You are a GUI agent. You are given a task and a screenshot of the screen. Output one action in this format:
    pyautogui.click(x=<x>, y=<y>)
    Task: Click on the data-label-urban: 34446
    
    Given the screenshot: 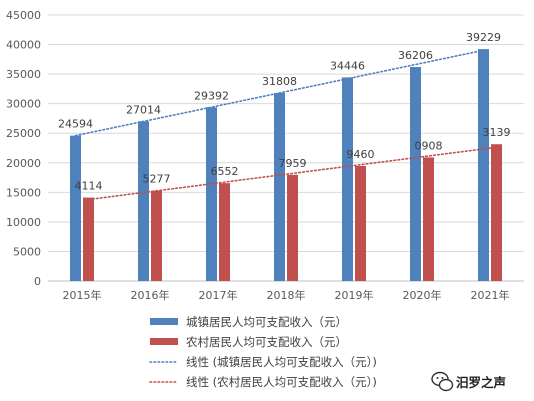 What is the action you would take?
    pyautogui.click(x=347, y=65)
    